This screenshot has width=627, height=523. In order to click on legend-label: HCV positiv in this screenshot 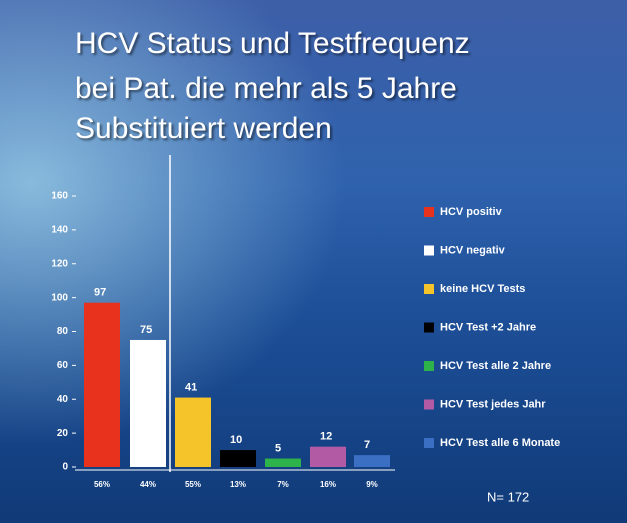, I will do `click(471, 212)`.